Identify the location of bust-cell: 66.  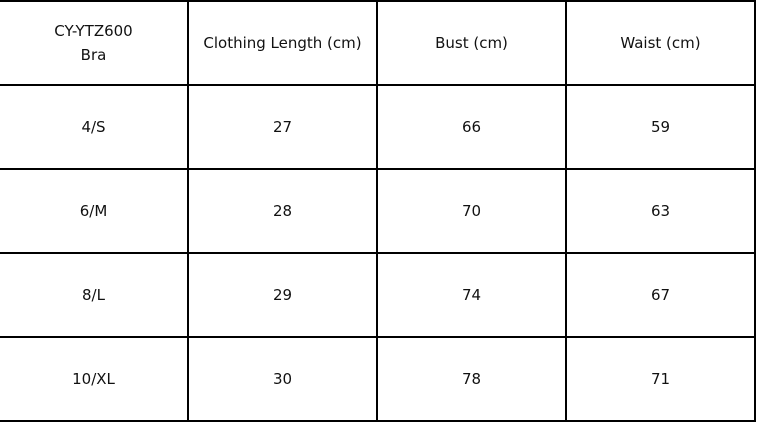
(471, 127).